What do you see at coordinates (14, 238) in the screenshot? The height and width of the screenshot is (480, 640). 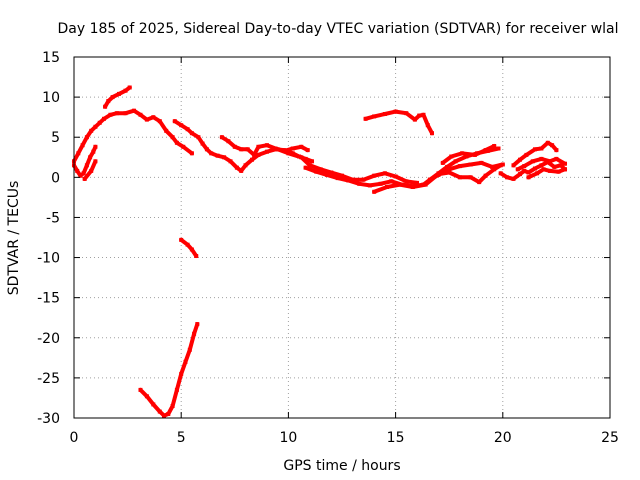 I see `y-axis-label: SDTVAR / TECUs` at bounding box center [14, 238].